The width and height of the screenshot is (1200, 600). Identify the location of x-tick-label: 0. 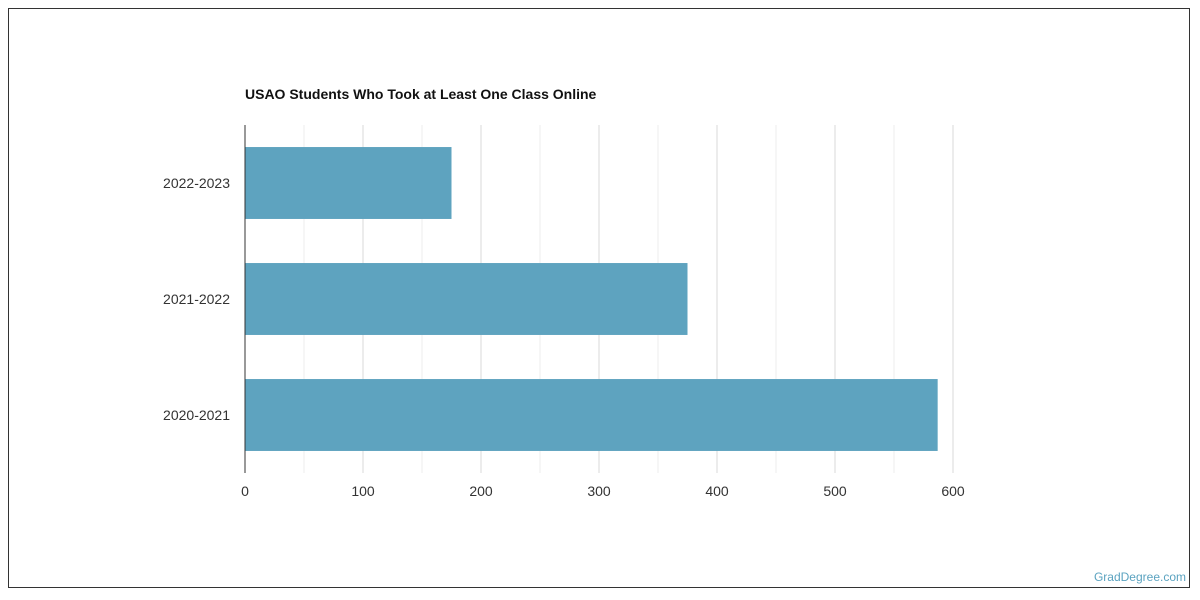
(245, 491).